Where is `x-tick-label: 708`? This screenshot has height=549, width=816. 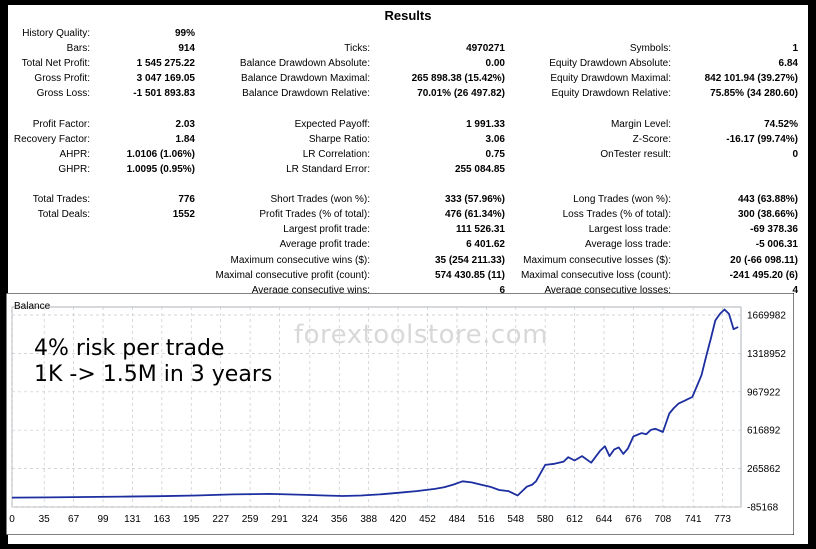
x-tick-label: 708 is located at coordinates (663, 519).